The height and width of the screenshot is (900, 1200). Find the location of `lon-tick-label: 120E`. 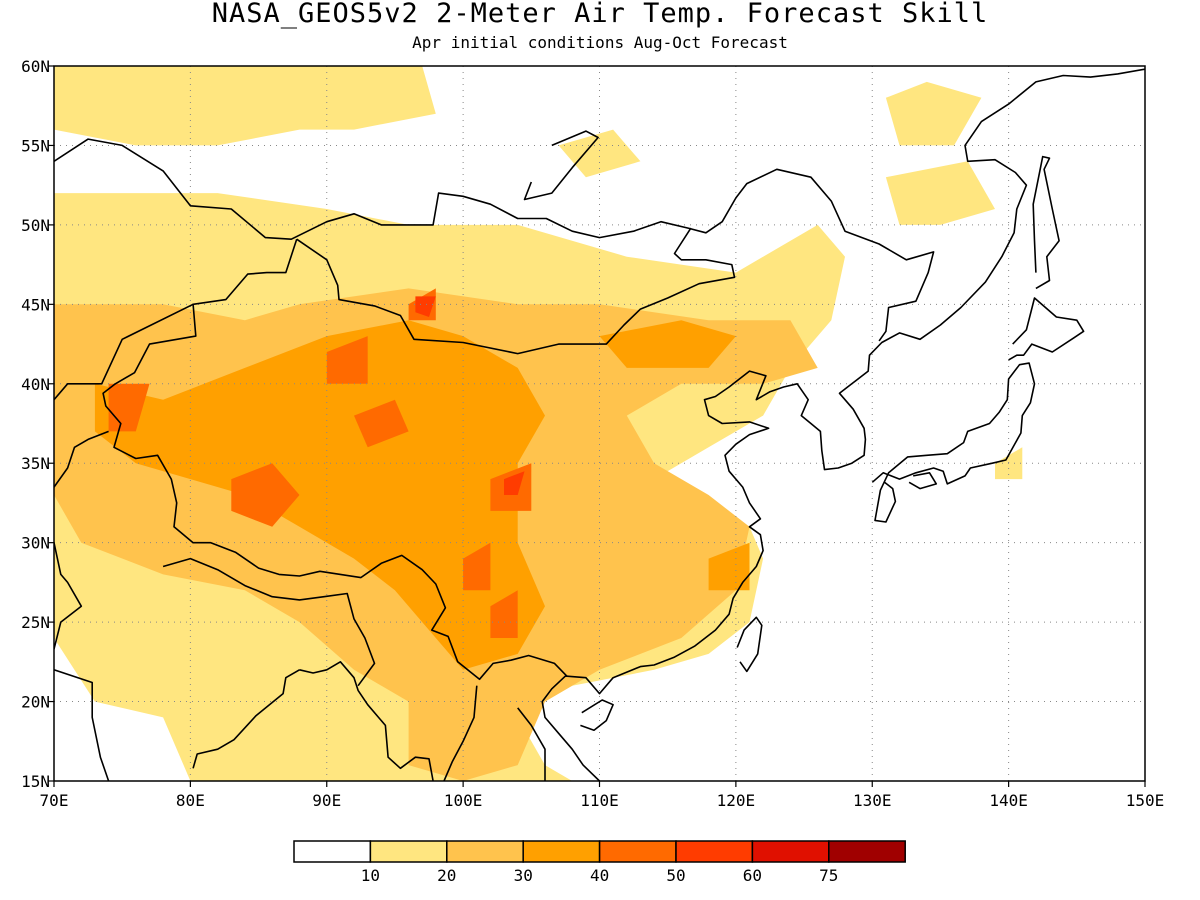

lon-tick-label: 120E is located at coordinates (736, 800).